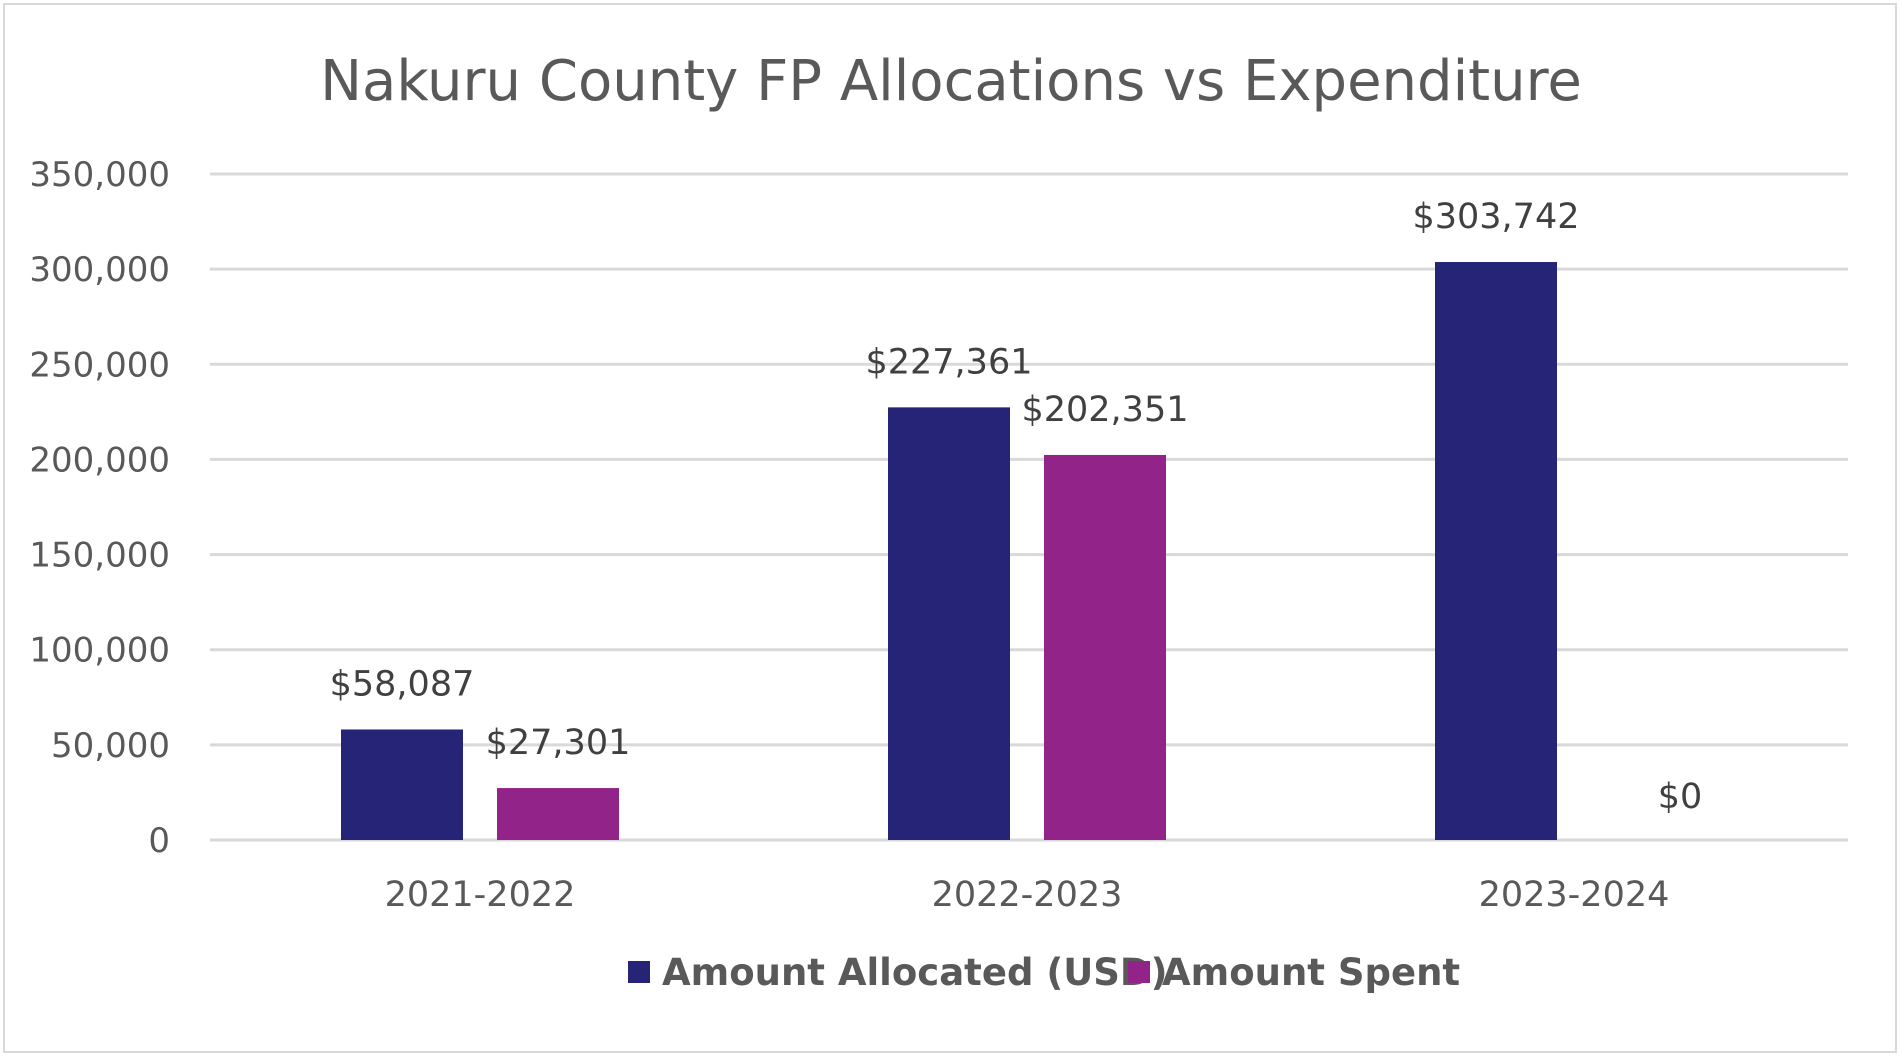 The image size is (1902, 1058). I want to click on x-category-label: 2022-2023, so click(1027, 895).